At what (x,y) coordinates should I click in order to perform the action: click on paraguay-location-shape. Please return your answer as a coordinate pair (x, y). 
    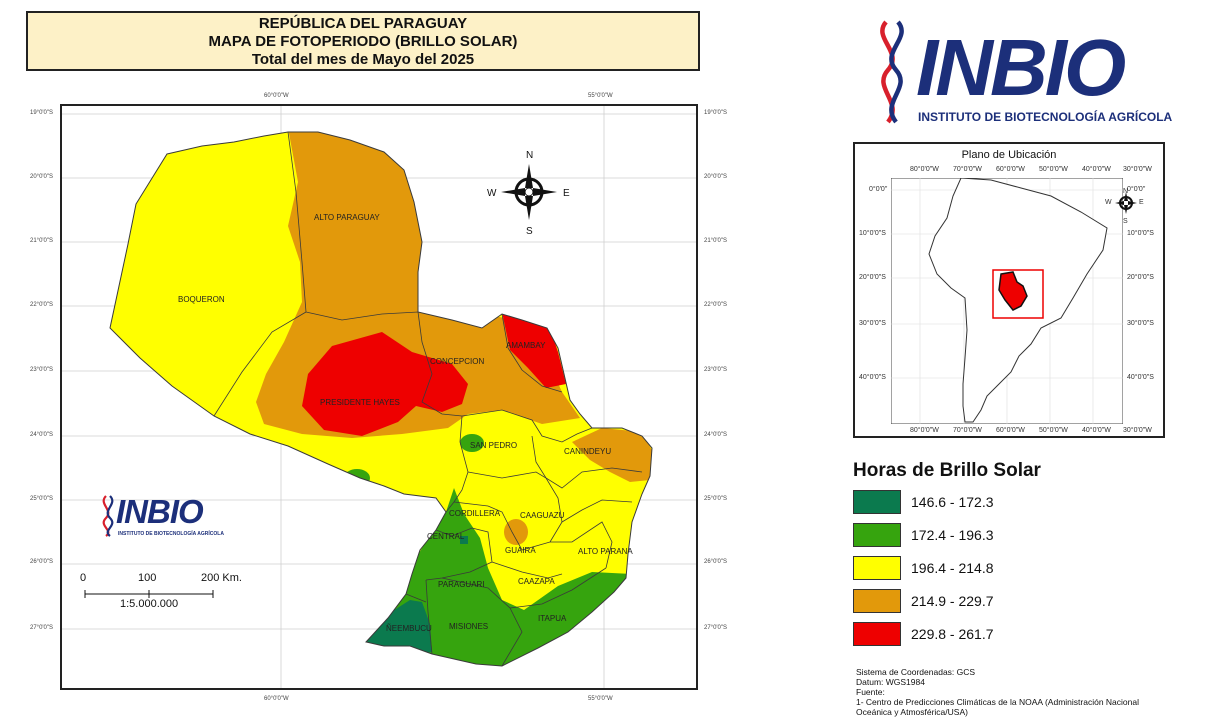
    Looking at the image, I should click on (1013, 291).